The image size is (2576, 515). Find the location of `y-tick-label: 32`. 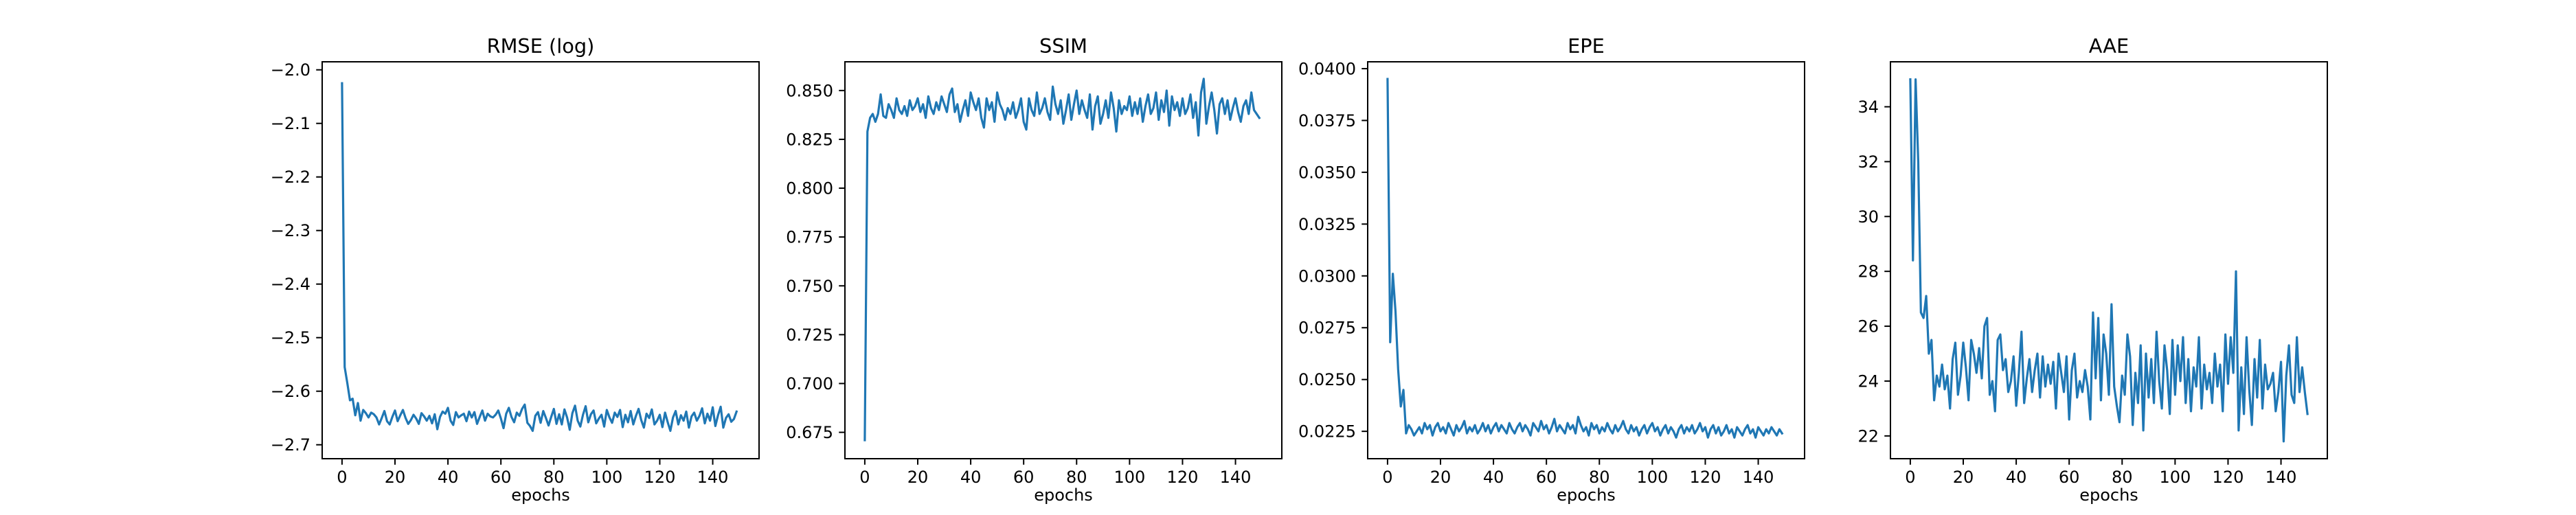

y-tick-label: 32 is located at coordinates (1868, 162).